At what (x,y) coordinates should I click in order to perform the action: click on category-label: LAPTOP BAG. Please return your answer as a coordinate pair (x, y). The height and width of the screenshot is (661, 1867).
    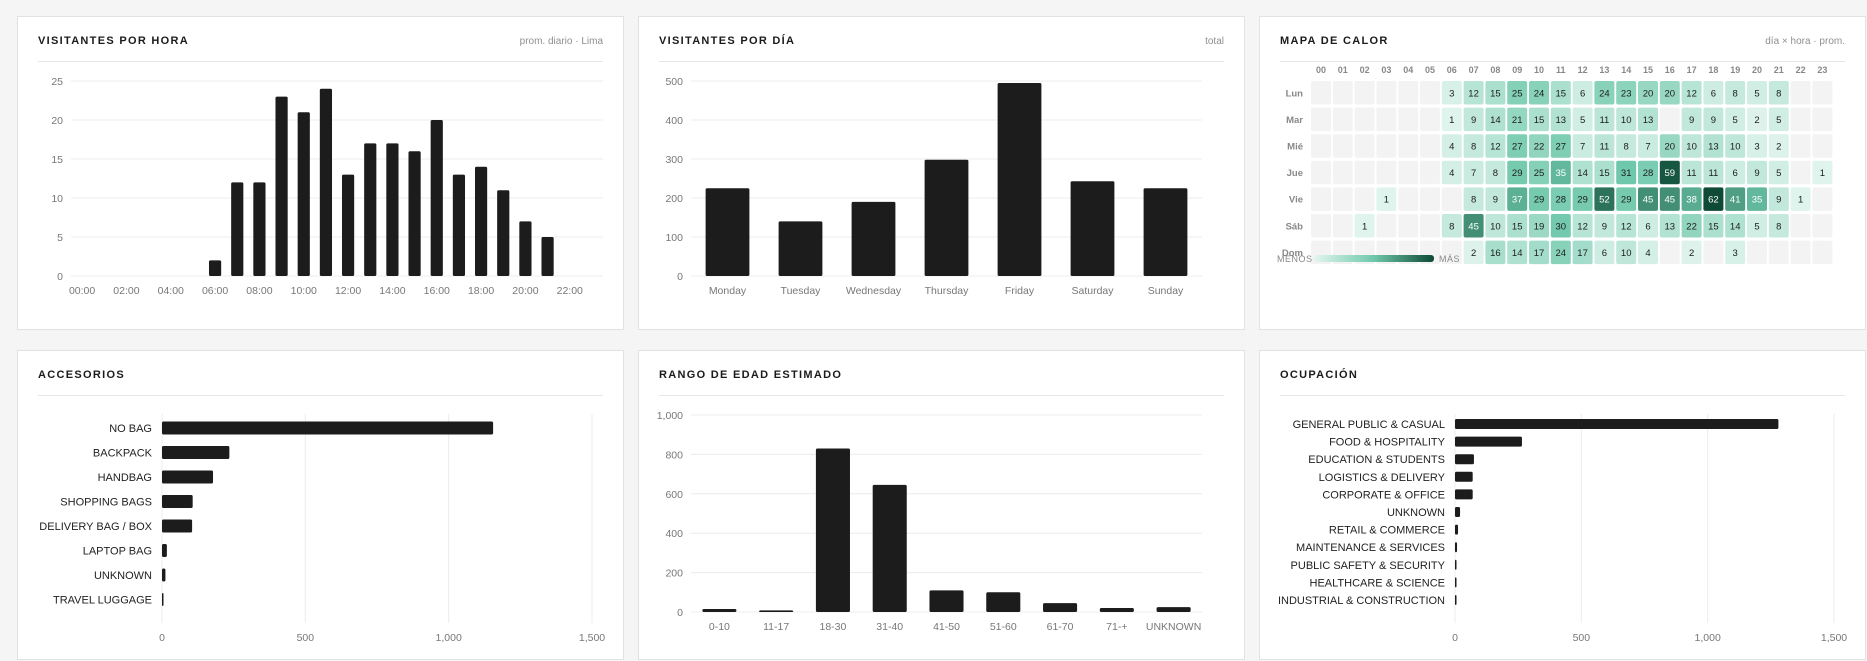
    Looking at the image, I should click on (117, 552).